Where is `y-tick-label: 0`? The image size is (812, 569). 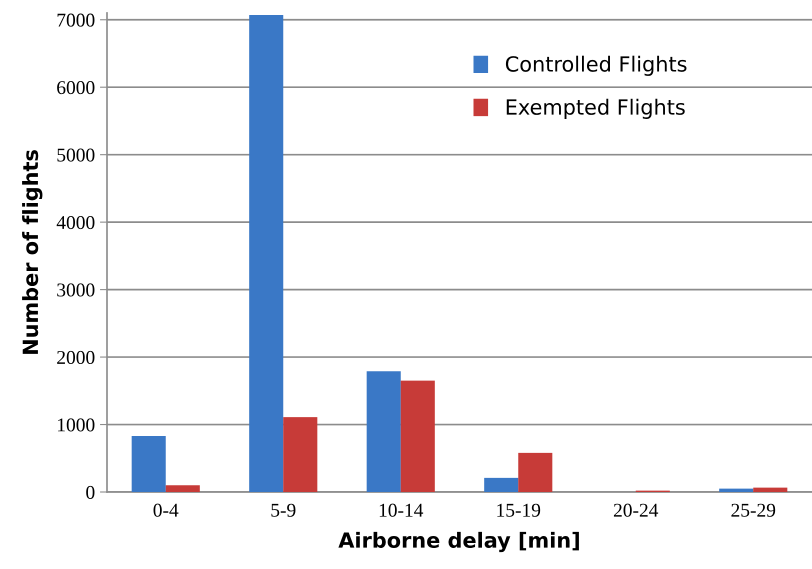 y-tick-label: 0 is located at coordinates (90, 492).